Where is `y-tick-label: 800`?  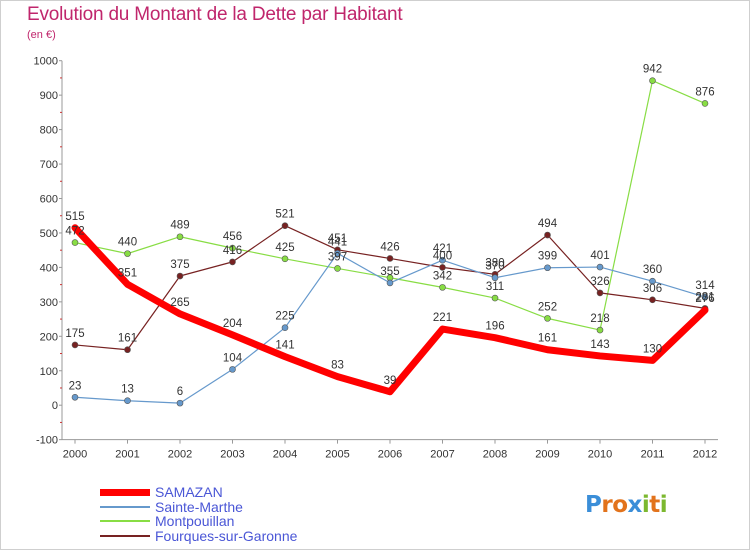 y-tick-label: 800 is located at coordinates (49, 131).